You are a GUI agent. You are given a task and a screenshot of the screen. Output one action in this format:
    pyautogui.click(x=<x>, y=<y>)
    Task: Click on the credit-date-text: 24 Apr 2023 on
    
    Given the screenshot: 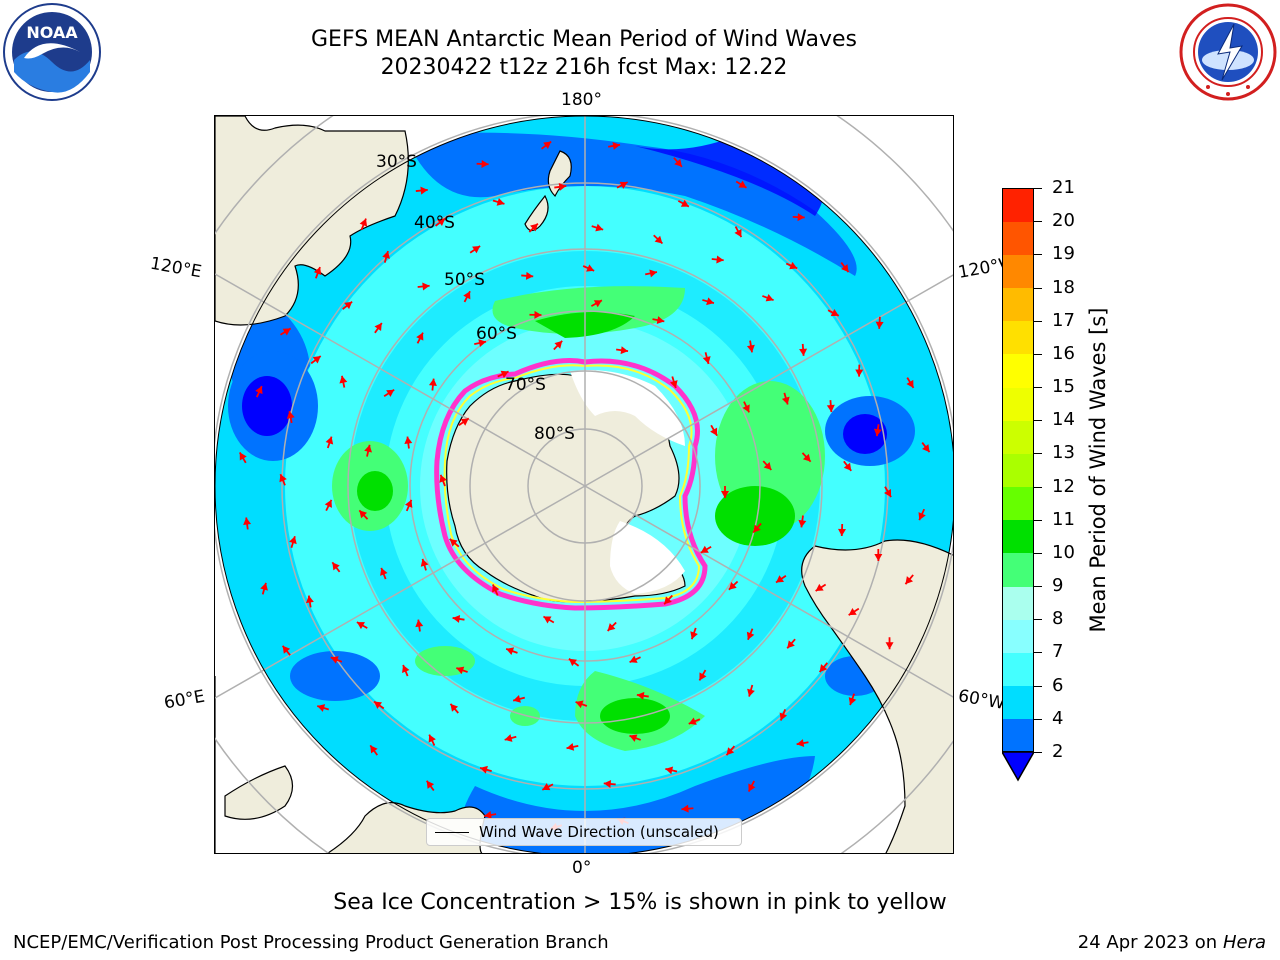 What is the action you would take?
    pyautogui.click(x=1147, y=942)
    